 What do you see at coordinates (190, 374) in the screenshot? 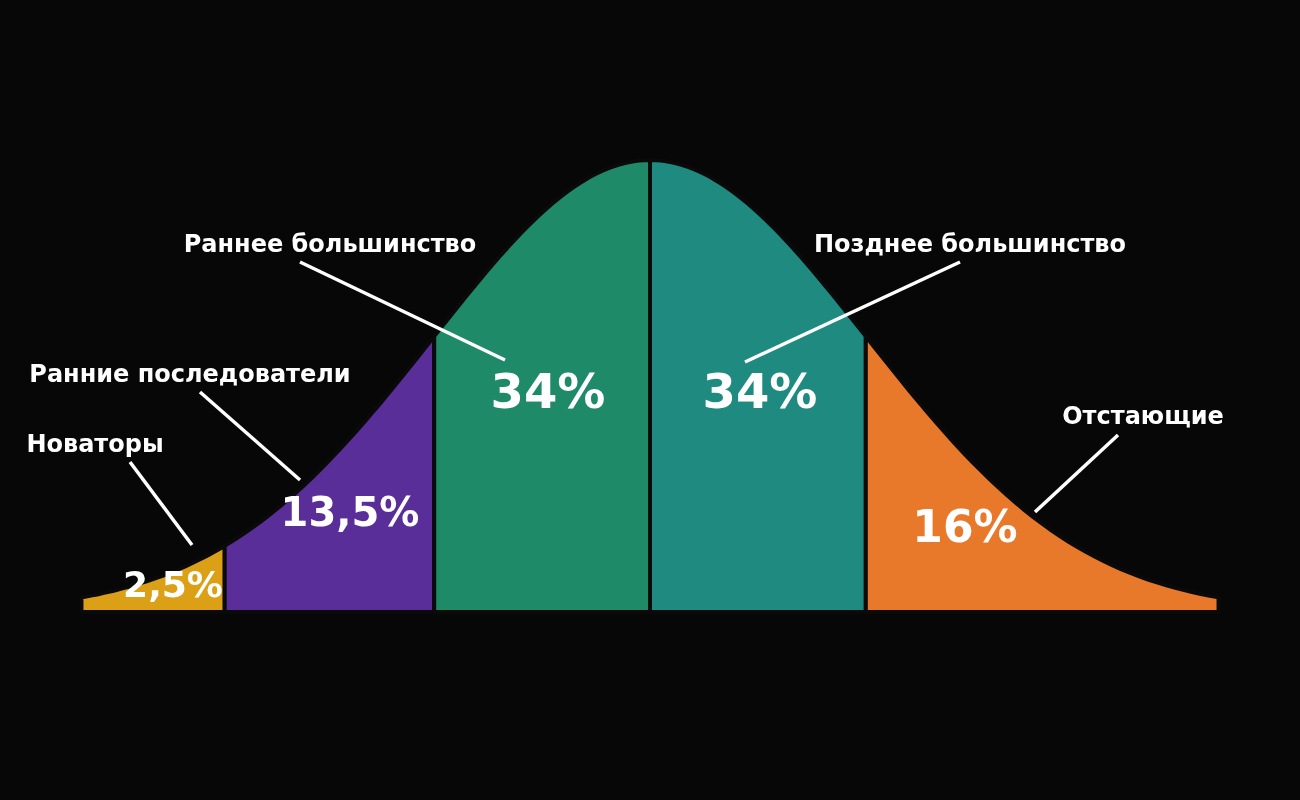
I see `category-label: Ранние последователи` at bounding box center [190, 374].